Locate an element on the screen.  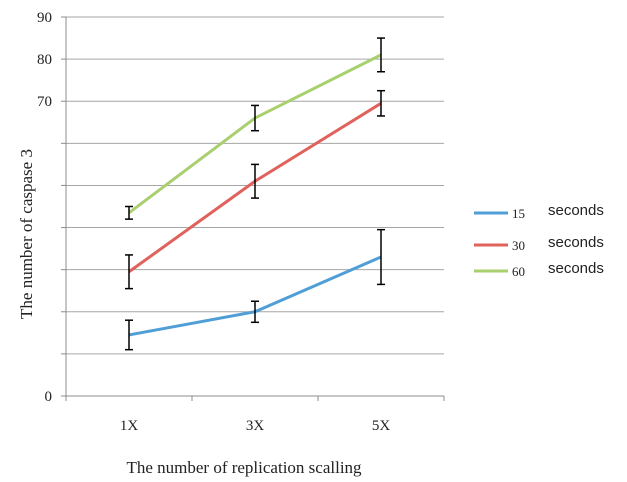
legend-entry-name: 60 is located at coordinates (518, 271).